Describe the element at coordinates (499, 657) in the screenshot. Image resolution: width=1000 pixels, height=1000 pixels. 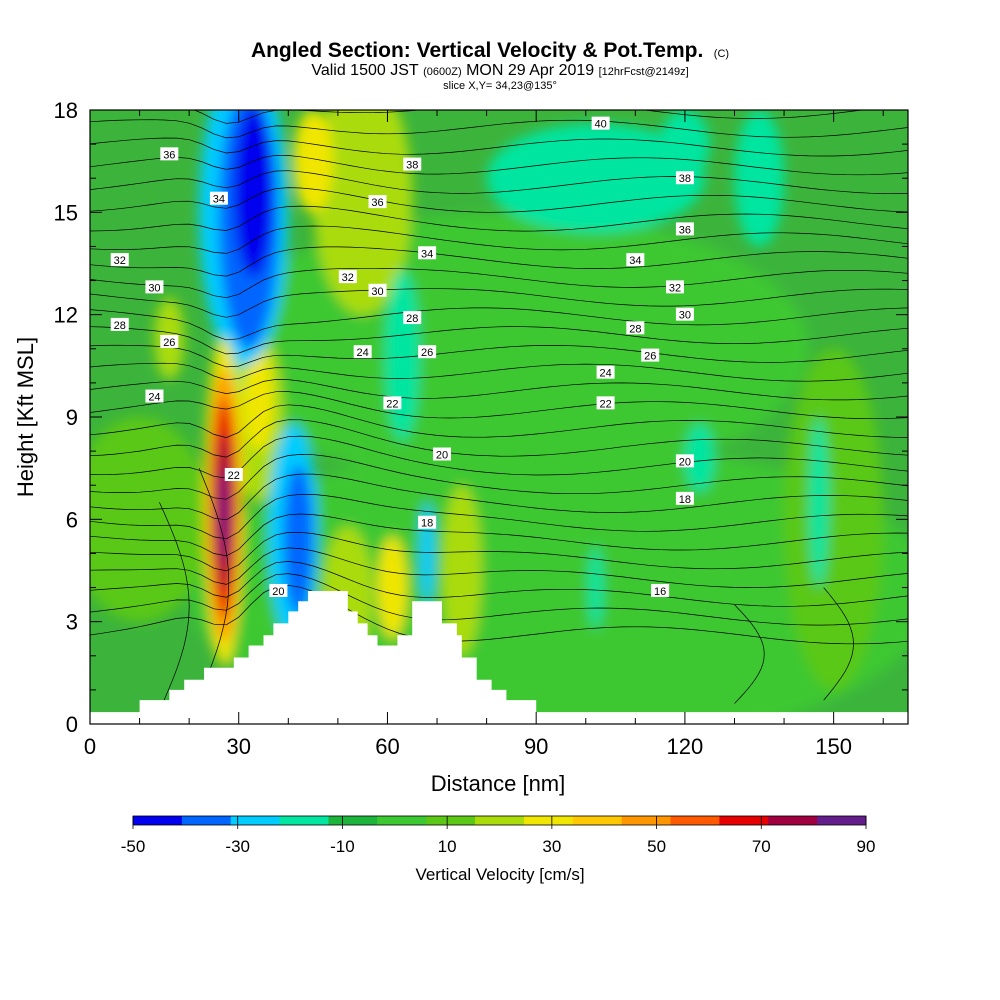
I see `terrain` at that location.